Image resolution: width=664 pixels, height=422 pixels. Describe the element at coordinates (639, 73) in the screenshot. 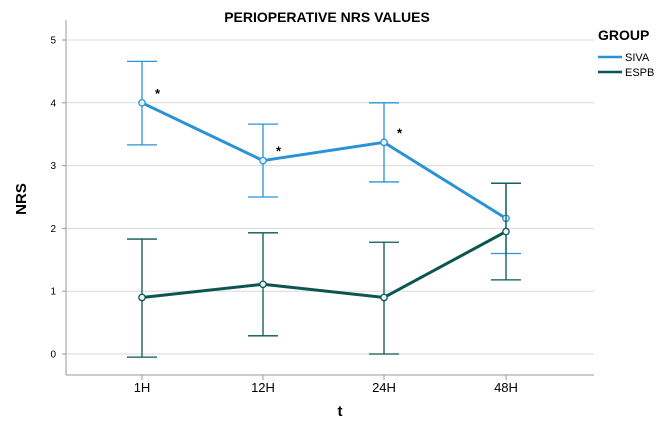

I see `legend-label-espb: ESPB` at that location.